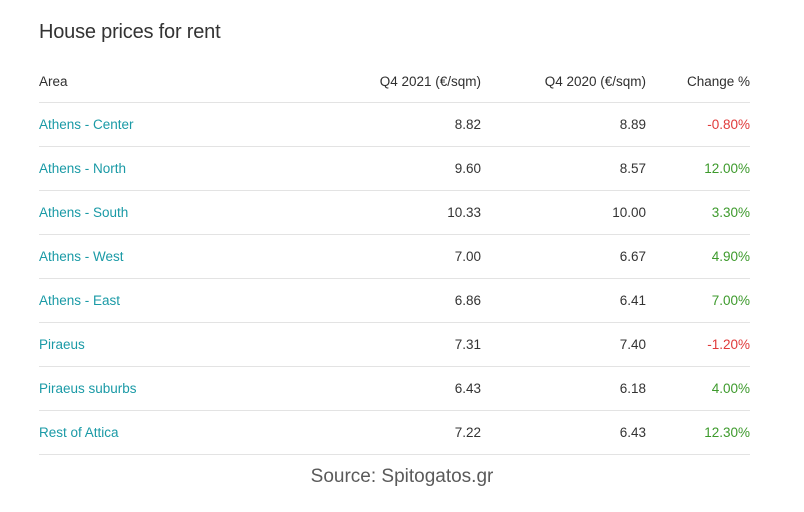  What do you see at coordinates (563, 212) in the screenshot?
I see `q4-2020-value: 10.00` at bounding box center [563, 212].